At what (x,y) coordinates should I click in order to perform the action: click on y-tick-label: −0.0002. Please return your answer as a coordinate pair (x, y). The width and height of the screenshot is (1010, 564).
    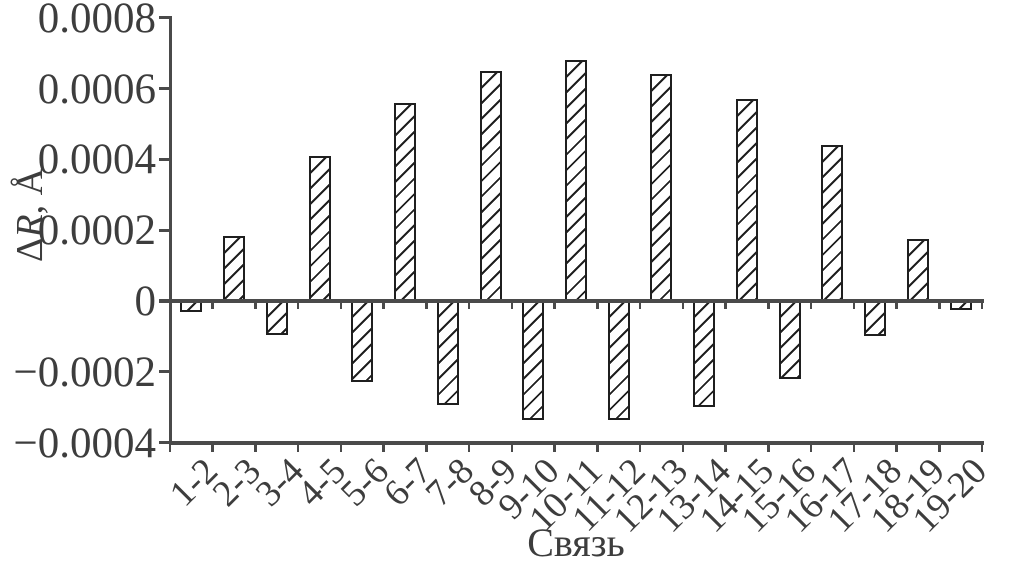
    Looking at the image, I should click on (84, 372).